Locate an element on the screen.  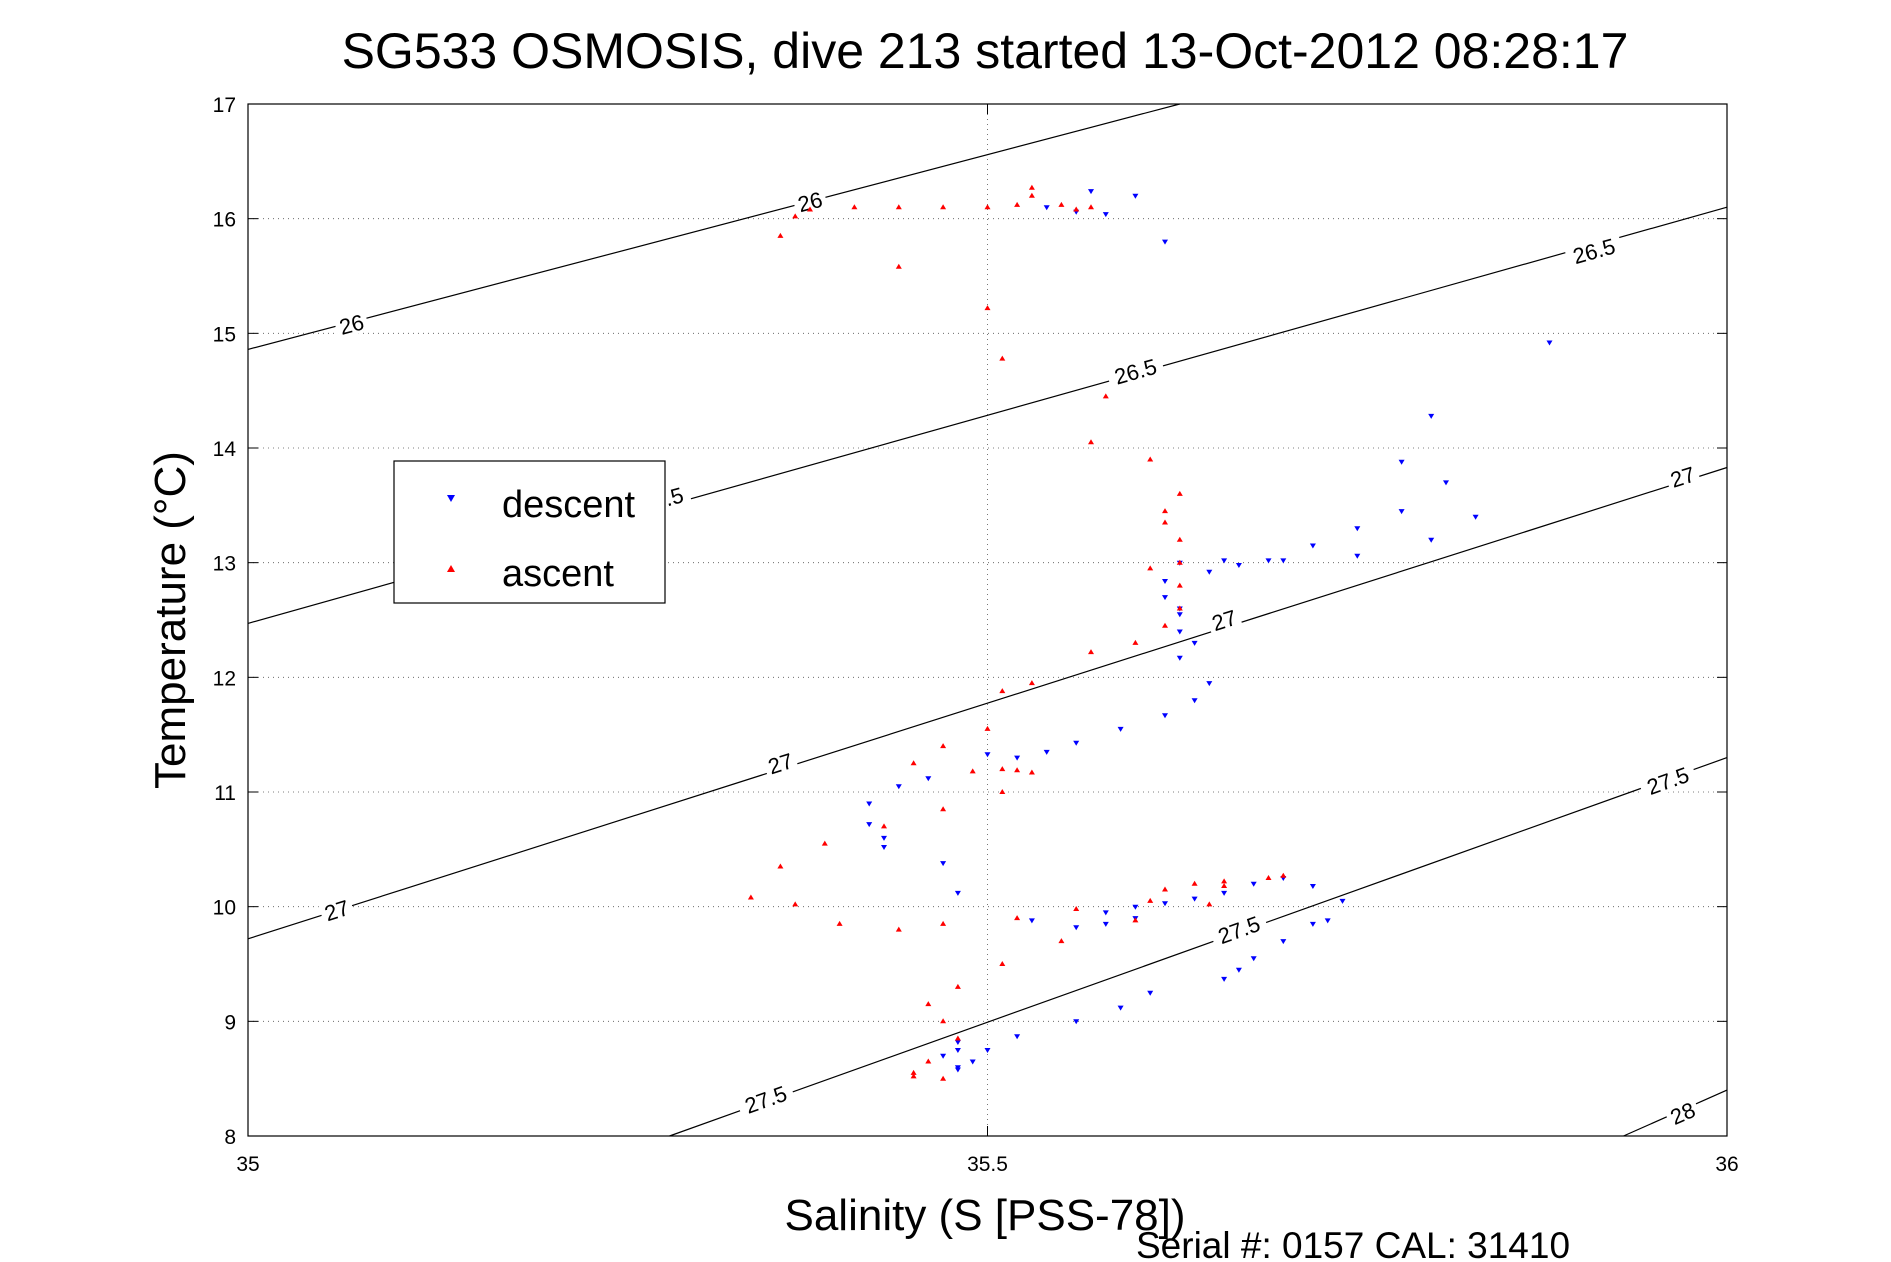
x-tick-label: 35.5 is located at coordinates (987, 1164).